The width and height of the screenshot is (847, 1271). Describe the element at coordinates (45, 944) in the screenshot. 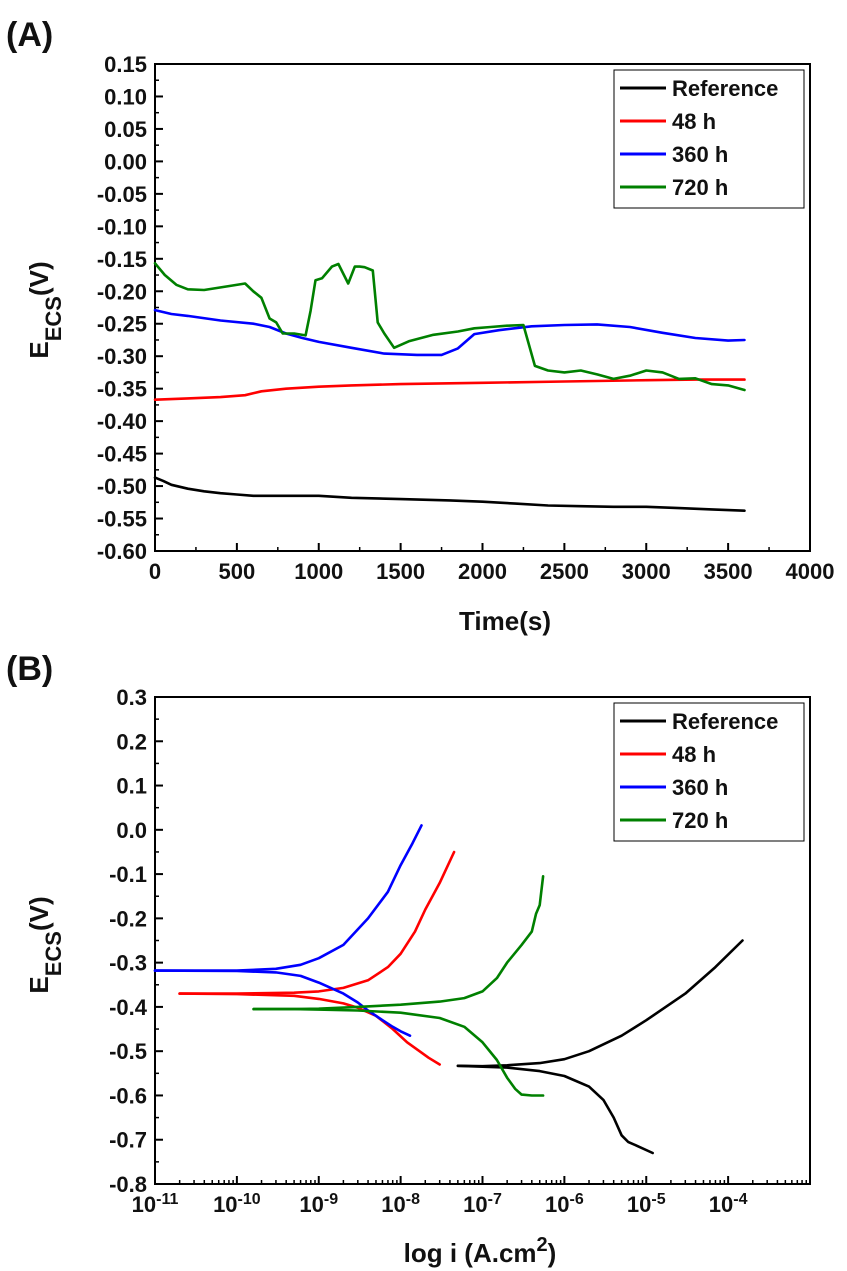

I see `y-axis-title-b: EECS(V)` at that location.